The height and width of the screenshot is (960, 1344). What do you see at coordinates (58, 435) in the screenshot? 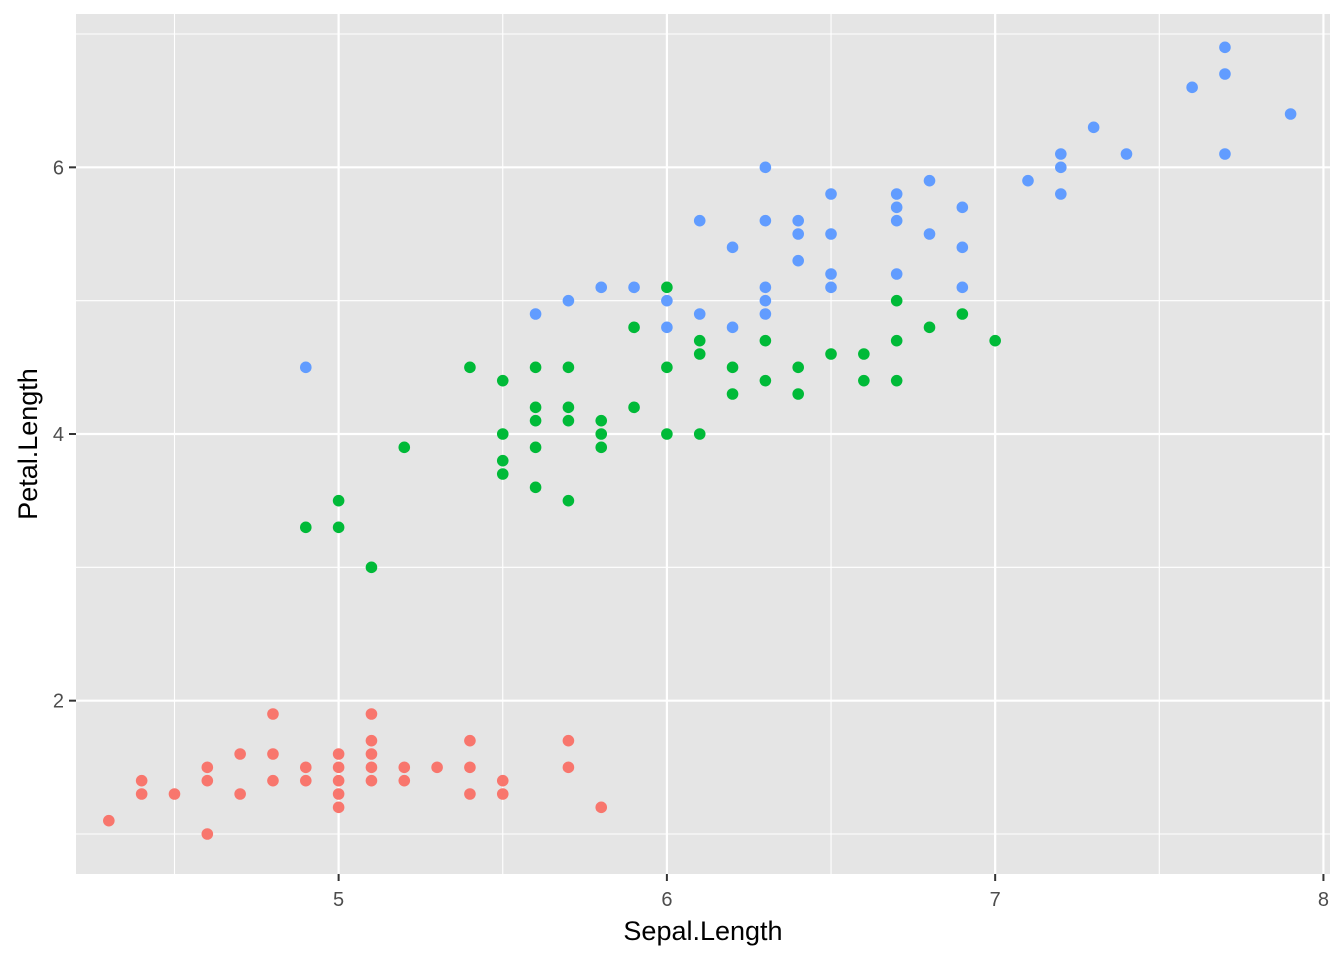
I see `y-tick-label: 4` at bounding box center [58, 435].